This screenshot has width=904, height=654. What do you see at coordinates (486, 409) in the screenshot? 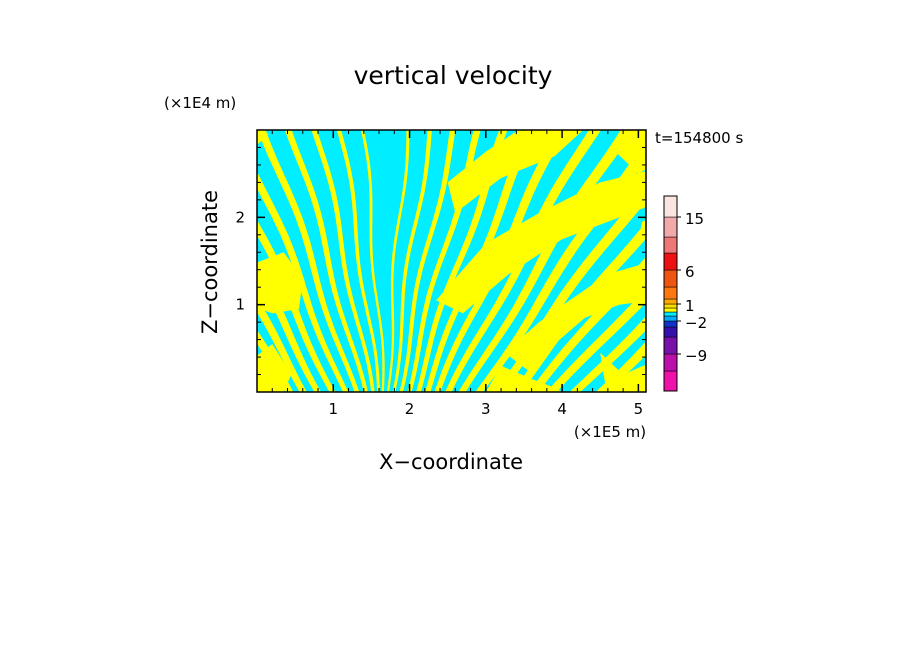
I see `x-tick-label: 3` at bounding box center [486, 409].